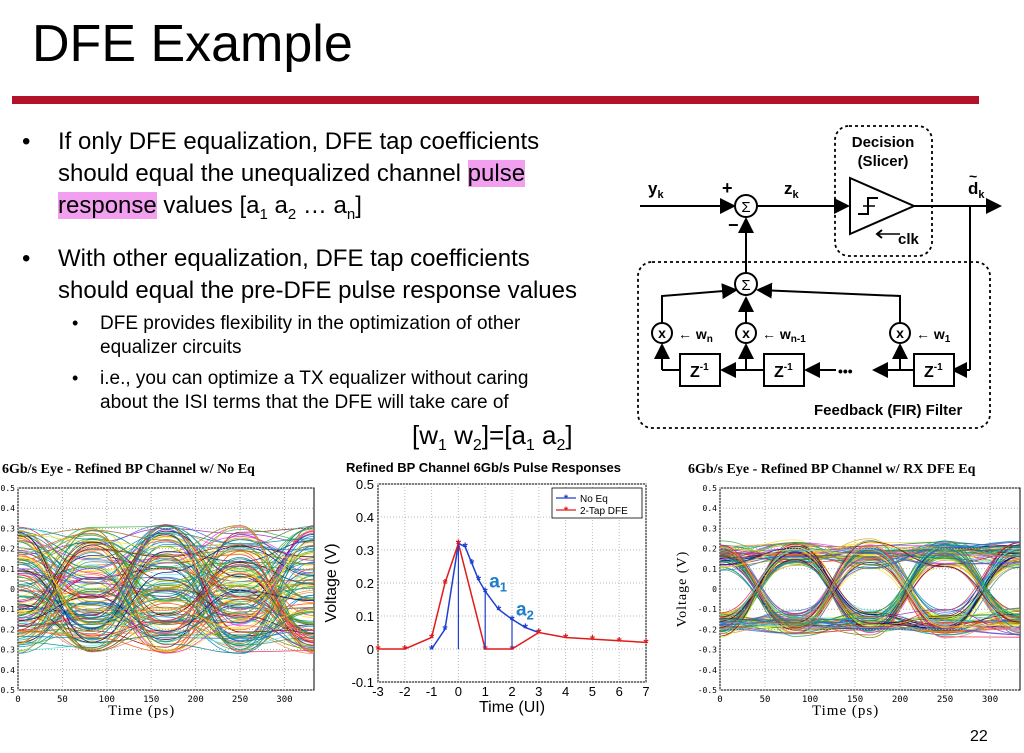 This screenshot has width=1024, height=753. I want to click on eye-left-title: 6Gb/s Eye - Refined BP Channel w/ No Eq, so click(128, 469).